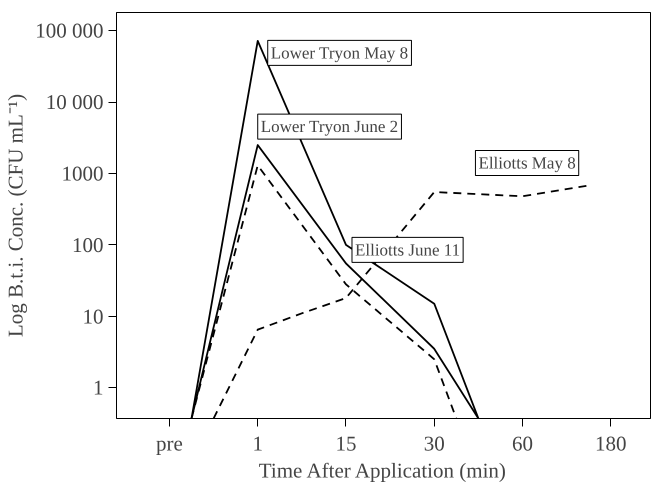  I want to click on y-tick-label: 100, so click(88, 244).